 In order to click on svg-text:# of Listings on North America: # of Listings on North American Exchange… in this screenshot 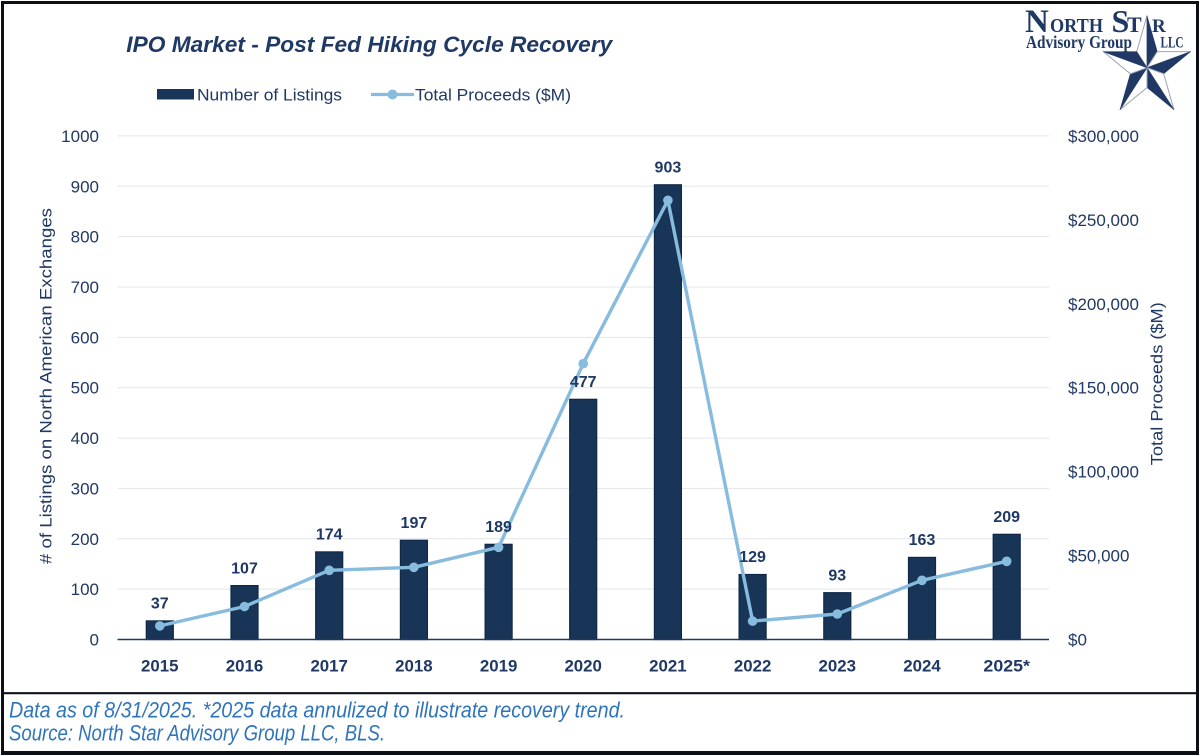, I will do `click(47, 386)`.